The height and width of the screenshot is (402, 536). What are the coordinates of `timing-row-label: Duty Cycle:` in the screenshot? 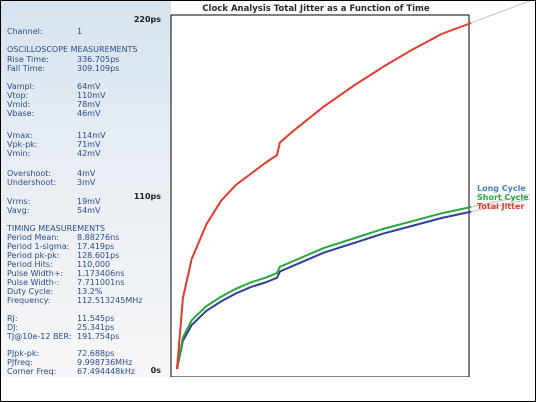 It's located at (30, 291).